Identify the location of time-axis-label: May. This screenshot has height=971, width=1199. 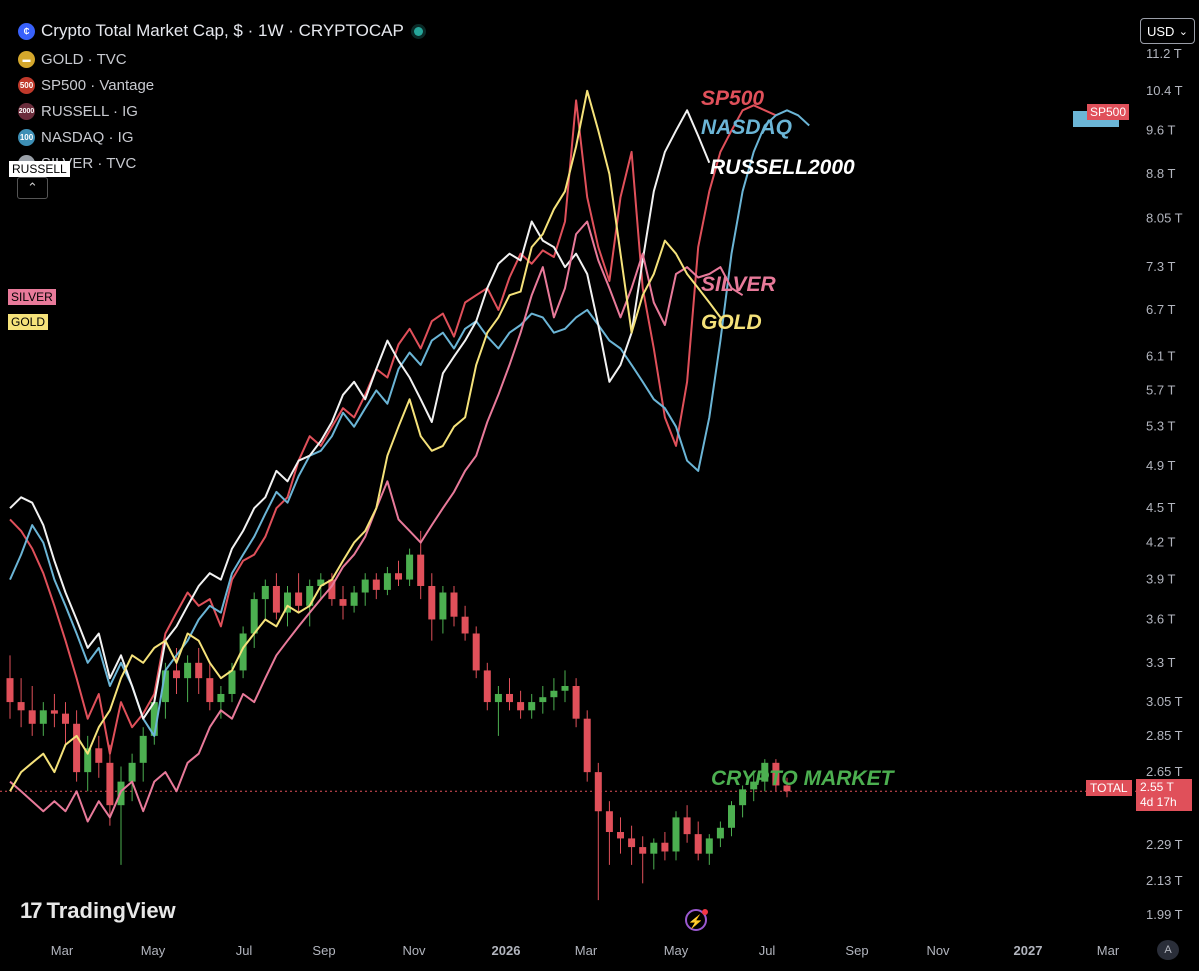
(676, 950).